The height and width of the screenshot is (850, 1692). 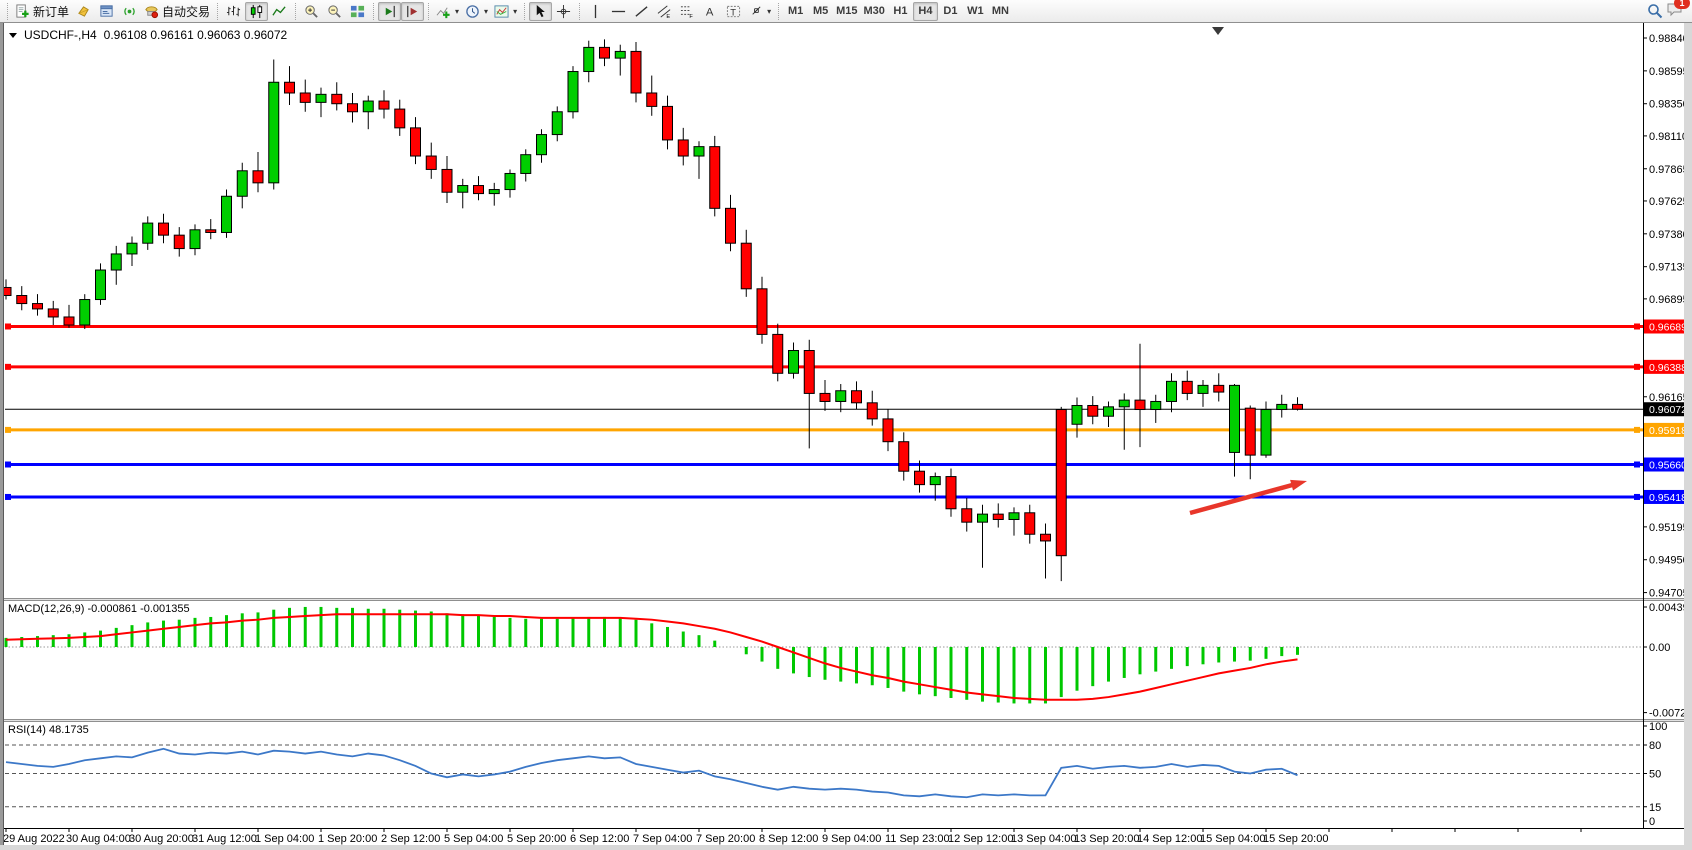 I want to click on notification-count-badge: 1, so click(x=1682, y=4).